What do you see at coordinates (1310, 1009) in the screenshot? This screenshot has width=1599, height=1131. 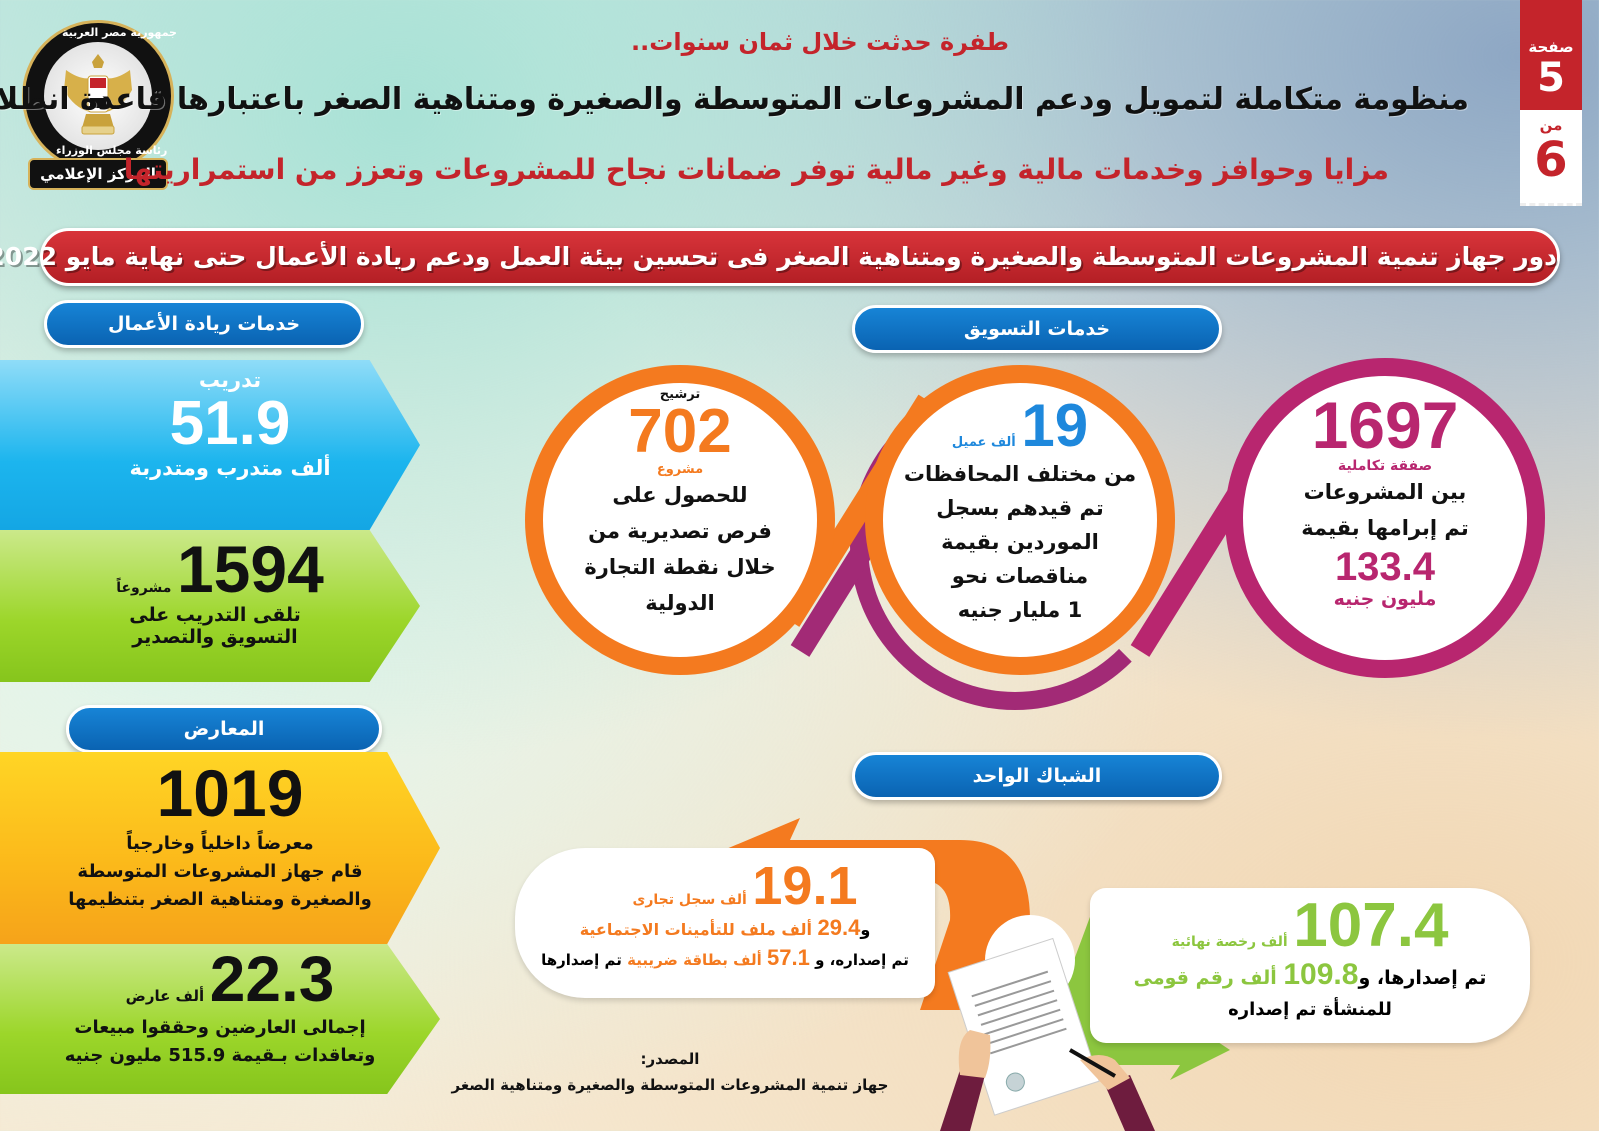 I see `national-id-line3: للمنشأة تم إصداره` at bounding box center [1310, 1009].